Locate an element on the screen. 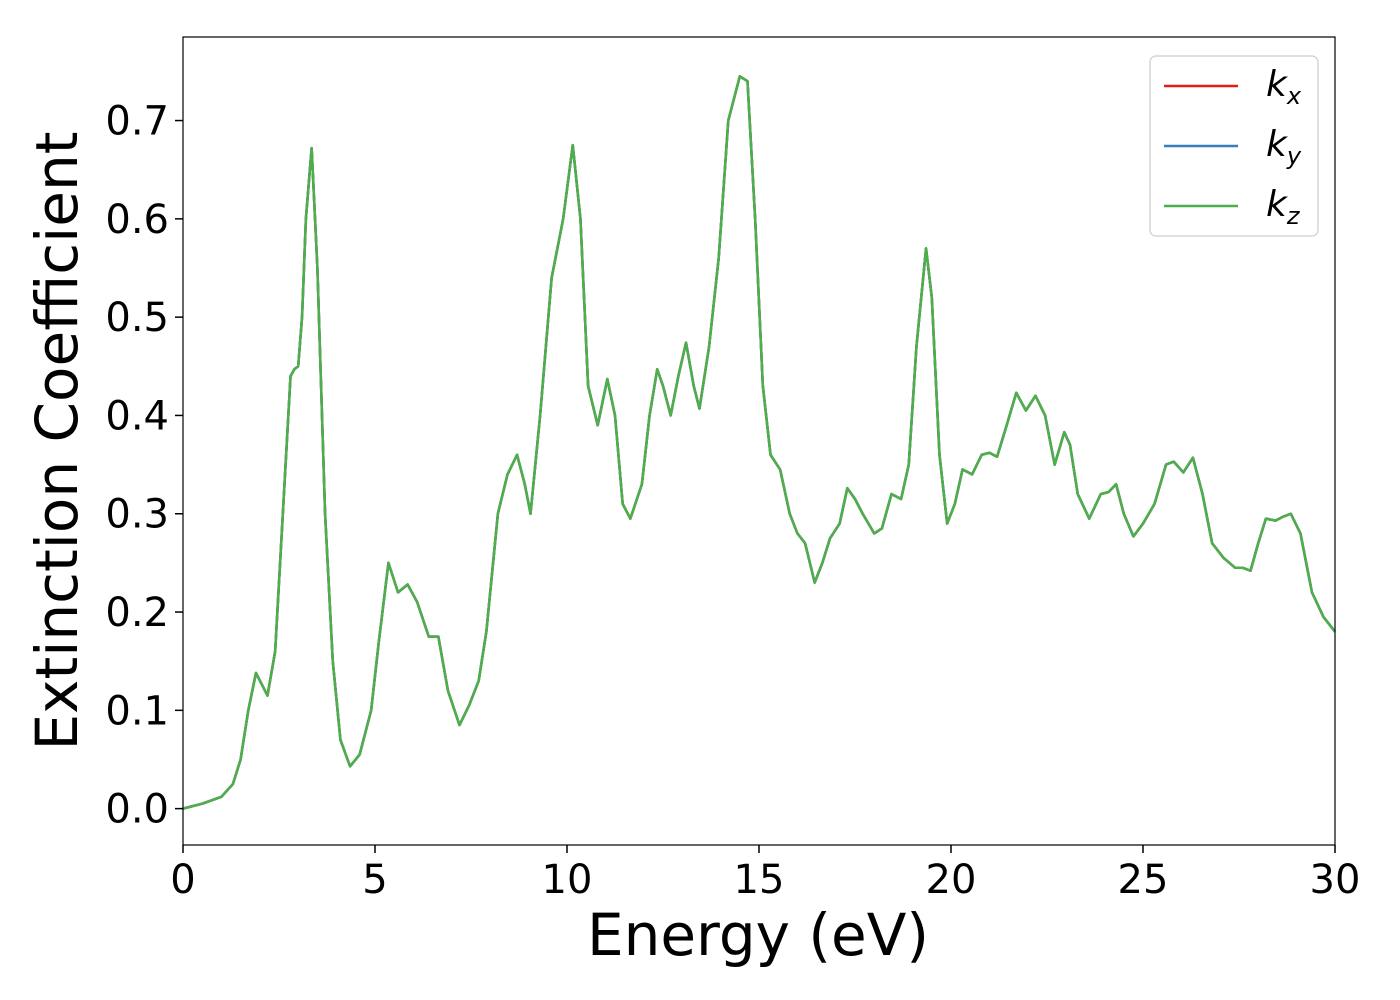 The image size is (1400, 1000). y-tick-label: 0.2 is located at coordinates (137, 613).